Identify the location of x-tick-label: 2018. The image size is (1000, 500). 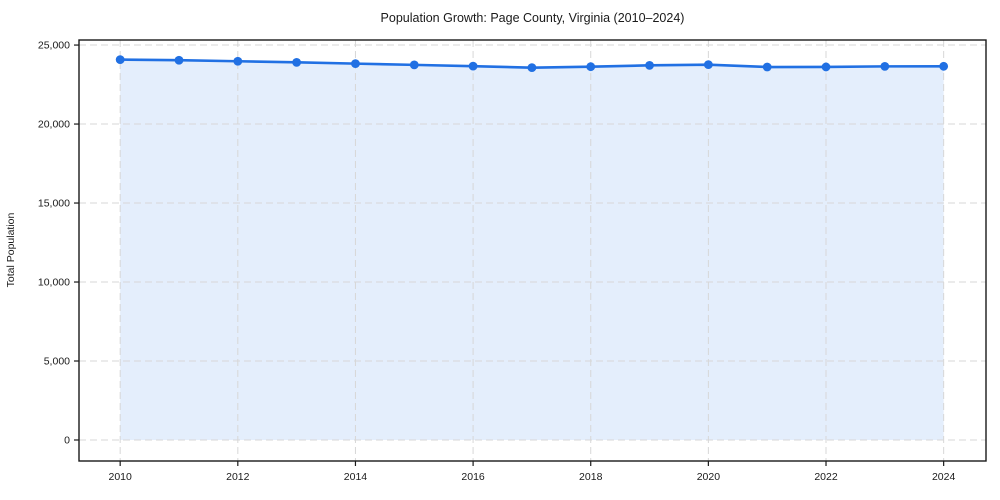
(591, 477).